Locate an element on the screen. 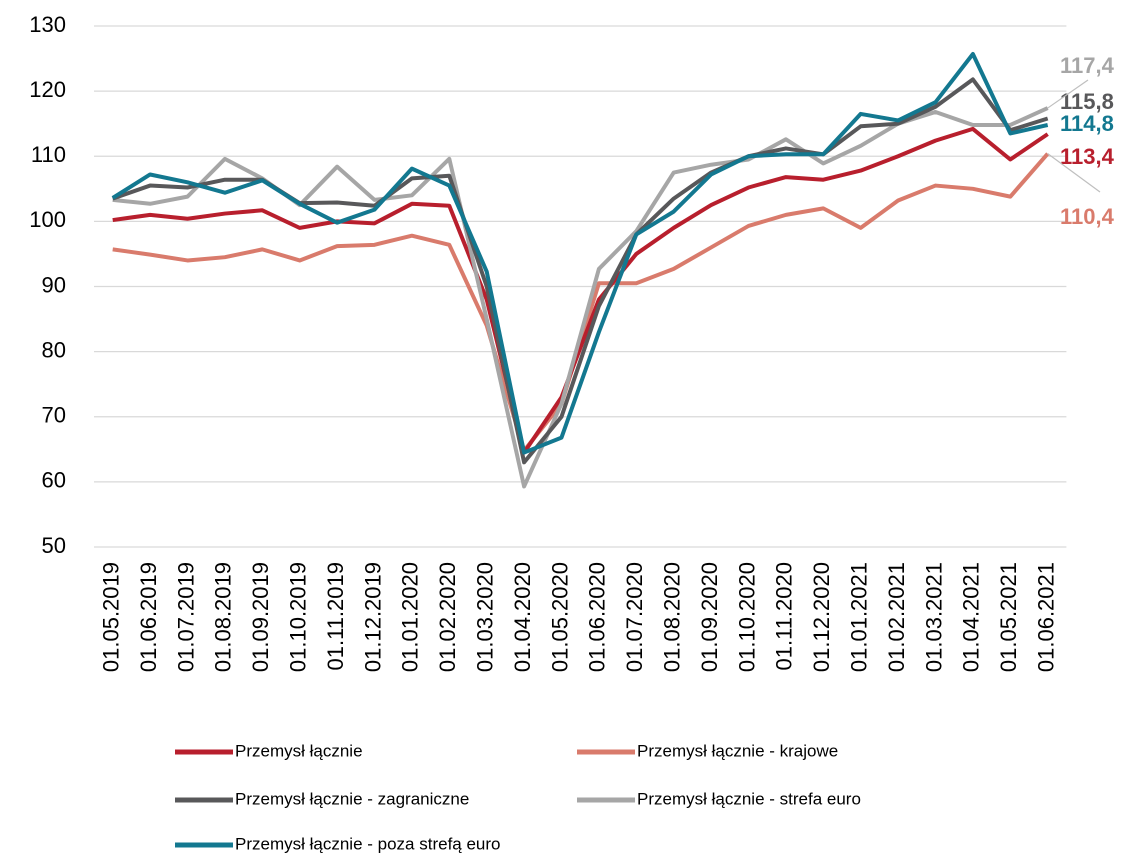 The height and width of the screenshot is (854, 1138). x-tick-label: 01.07.2019 is located at coordinates (185, 617).